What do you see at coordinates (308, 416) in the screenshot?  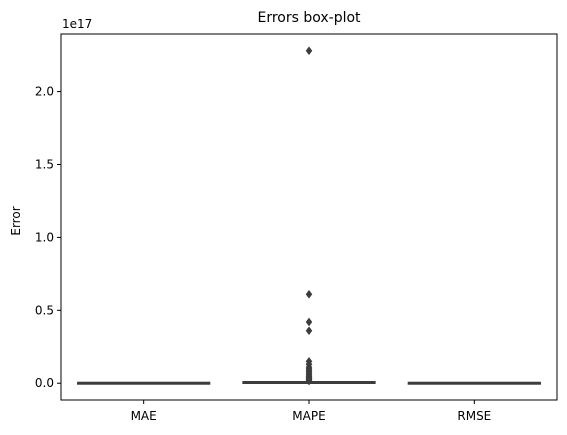 I see `x-tick-label: MAPE` at bounding box center [308, 416].